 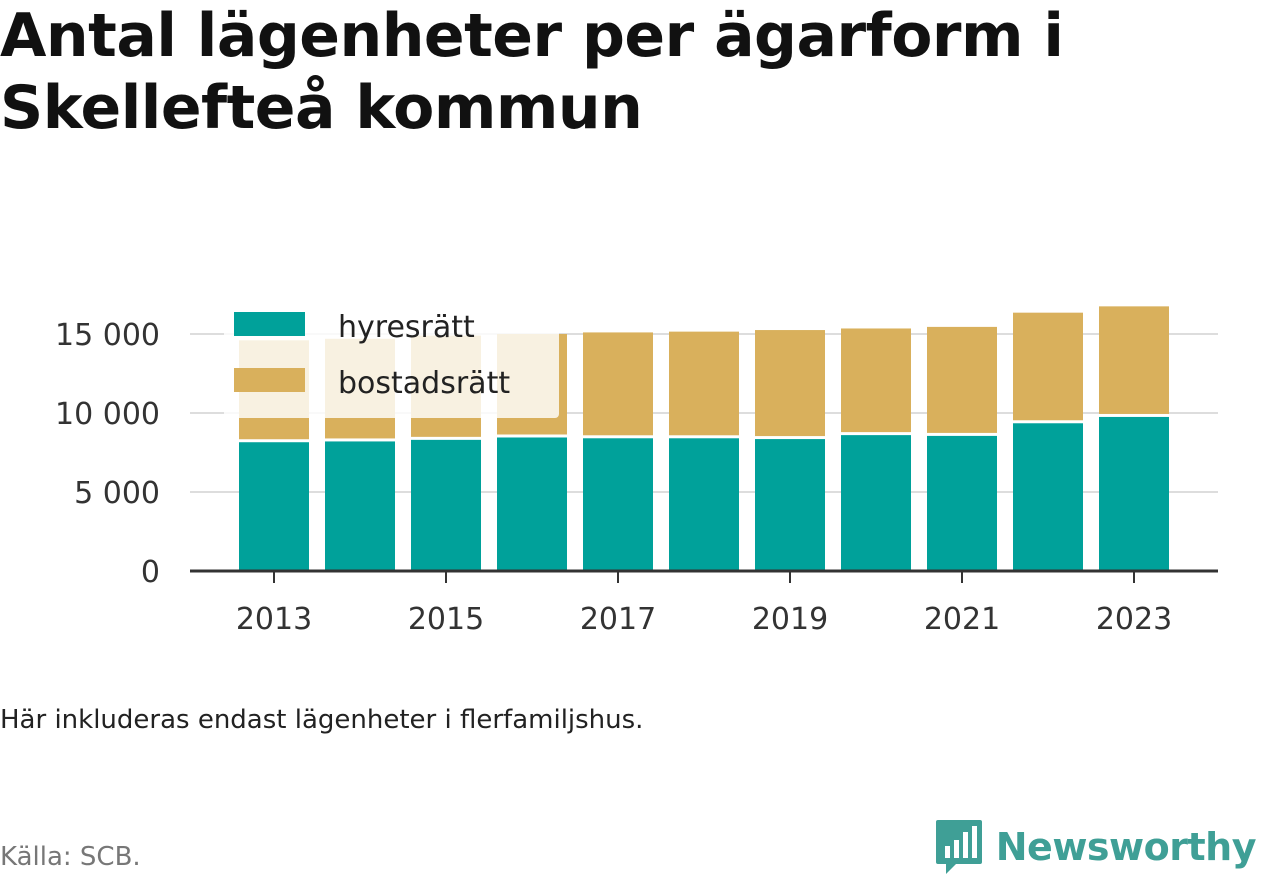 What do you see at coordinates (107, 335) in the screenshot?
I see `y-tick-label: 15 000` at bounding box center [107, 335].